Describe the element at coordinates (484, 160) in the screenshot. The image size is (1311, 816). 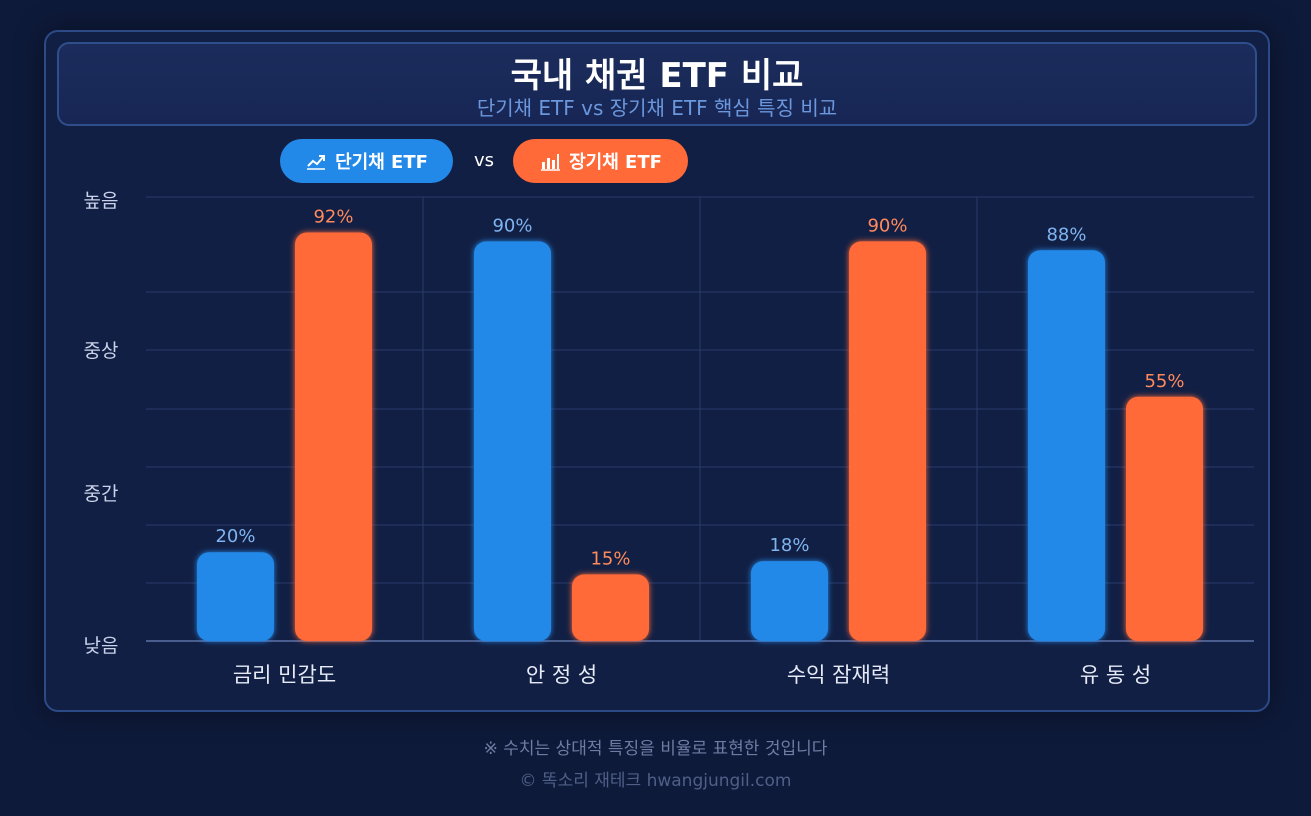
I see `legend-vs: vs` at that location.